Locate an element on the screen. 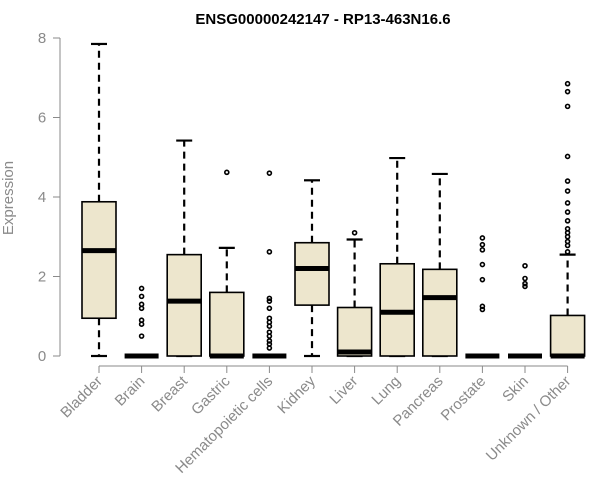 This screenshot has height=500, width=600. y-tick-label: 0 is located at coordinates (42, 356).